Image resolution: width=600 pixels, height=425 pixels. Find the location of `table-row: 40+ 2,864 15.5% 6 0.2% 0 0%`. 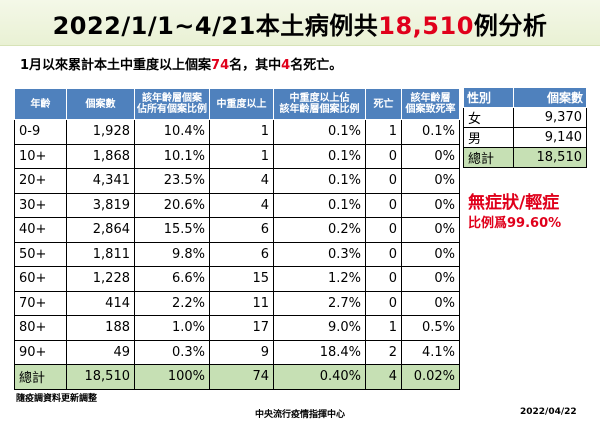

table-row: 40+ 2,864 15.5% 6 0.2% 0 0% is located at coordinates (237, 230).